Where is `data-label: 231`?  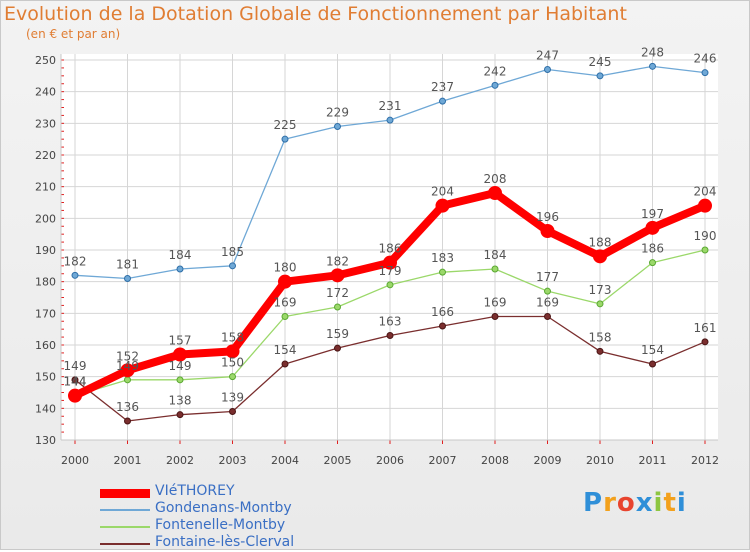 data-label: 231 is located at coordinates (390, 106).